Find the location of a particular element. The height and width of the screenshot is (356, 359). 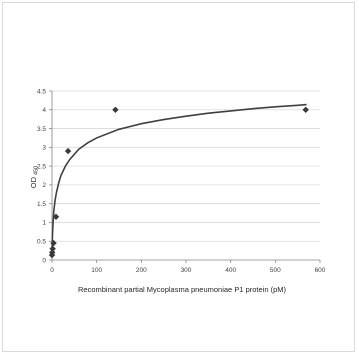

x-tick-label: 600 is located at coordinates (320, 270).